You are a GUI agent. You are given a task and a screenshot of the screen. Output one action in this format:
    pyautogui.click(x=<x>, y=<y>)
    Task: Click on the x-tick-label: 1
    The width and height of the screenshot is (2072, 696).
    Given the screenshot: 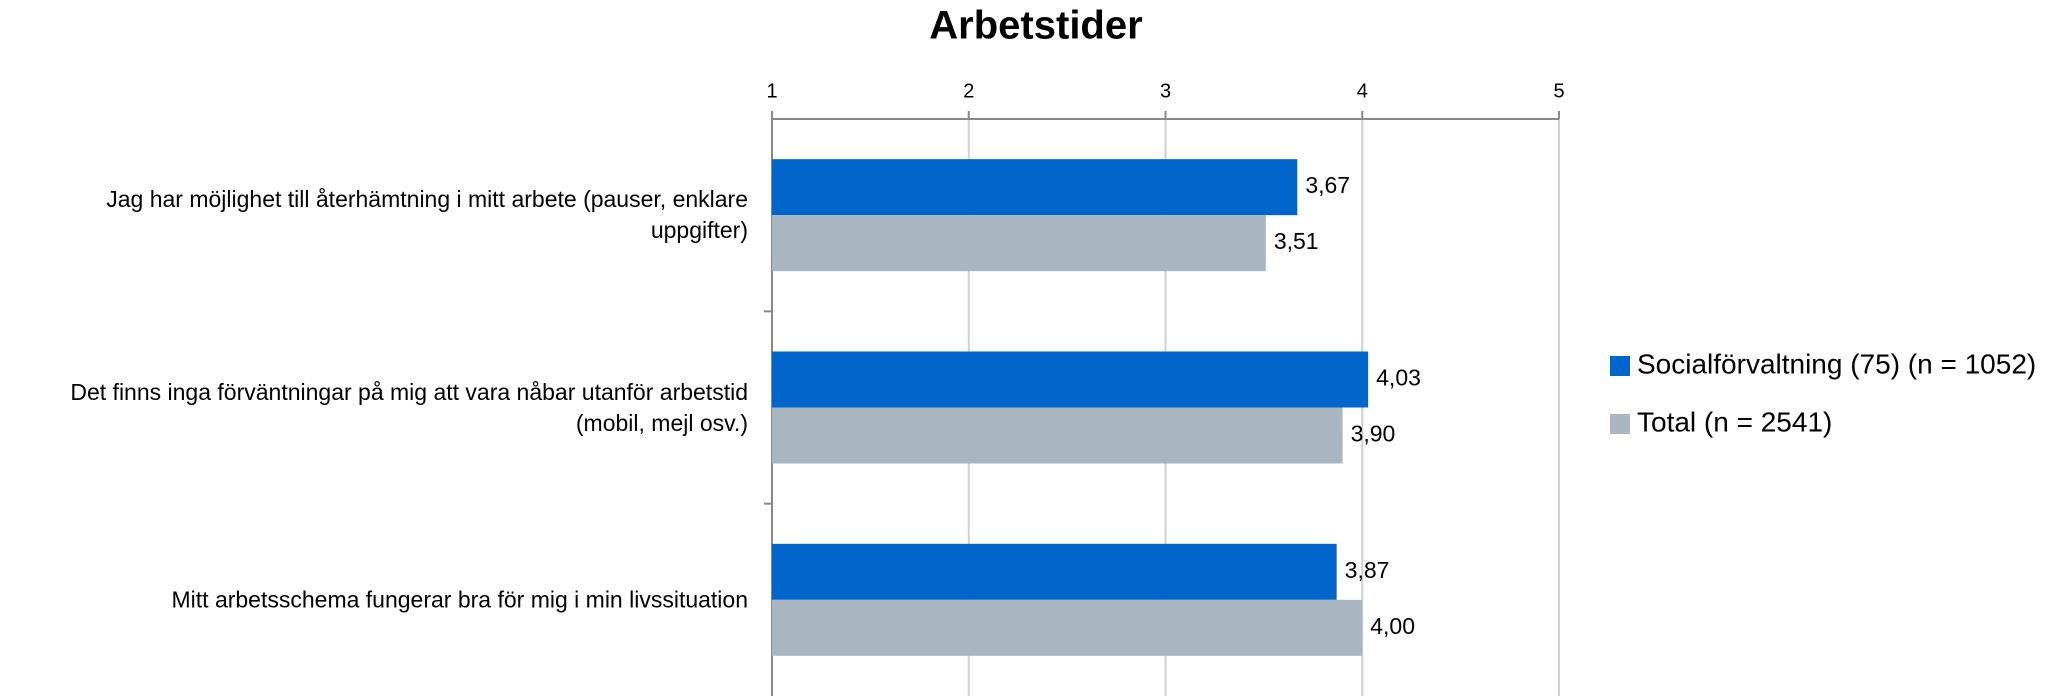 What is the action you would take?
    pyautogui.click(x=771, y=91)
    